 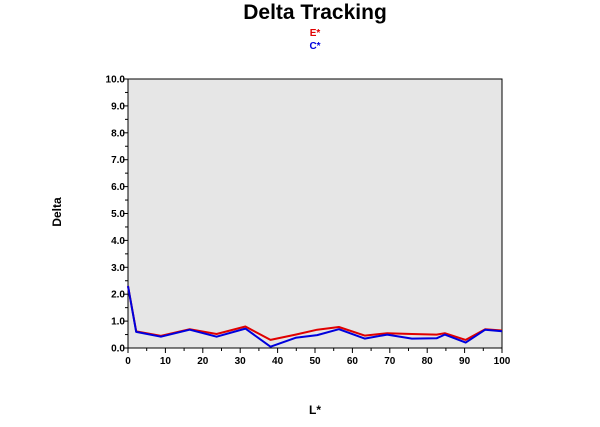 I want to click on y-tick-label: 7.0, so click(x=118, y=160).